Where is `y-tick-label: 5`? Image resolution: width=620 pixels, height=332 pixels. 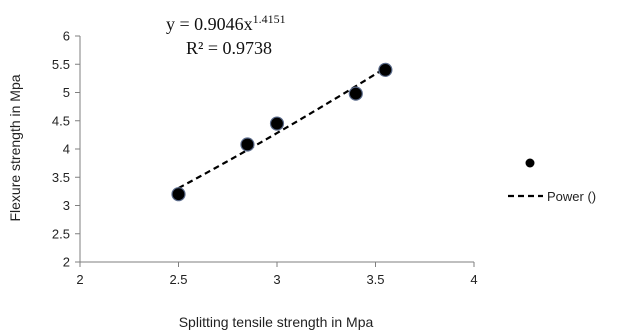
y-tick-label: 5 is located at coordinates (66, 92).